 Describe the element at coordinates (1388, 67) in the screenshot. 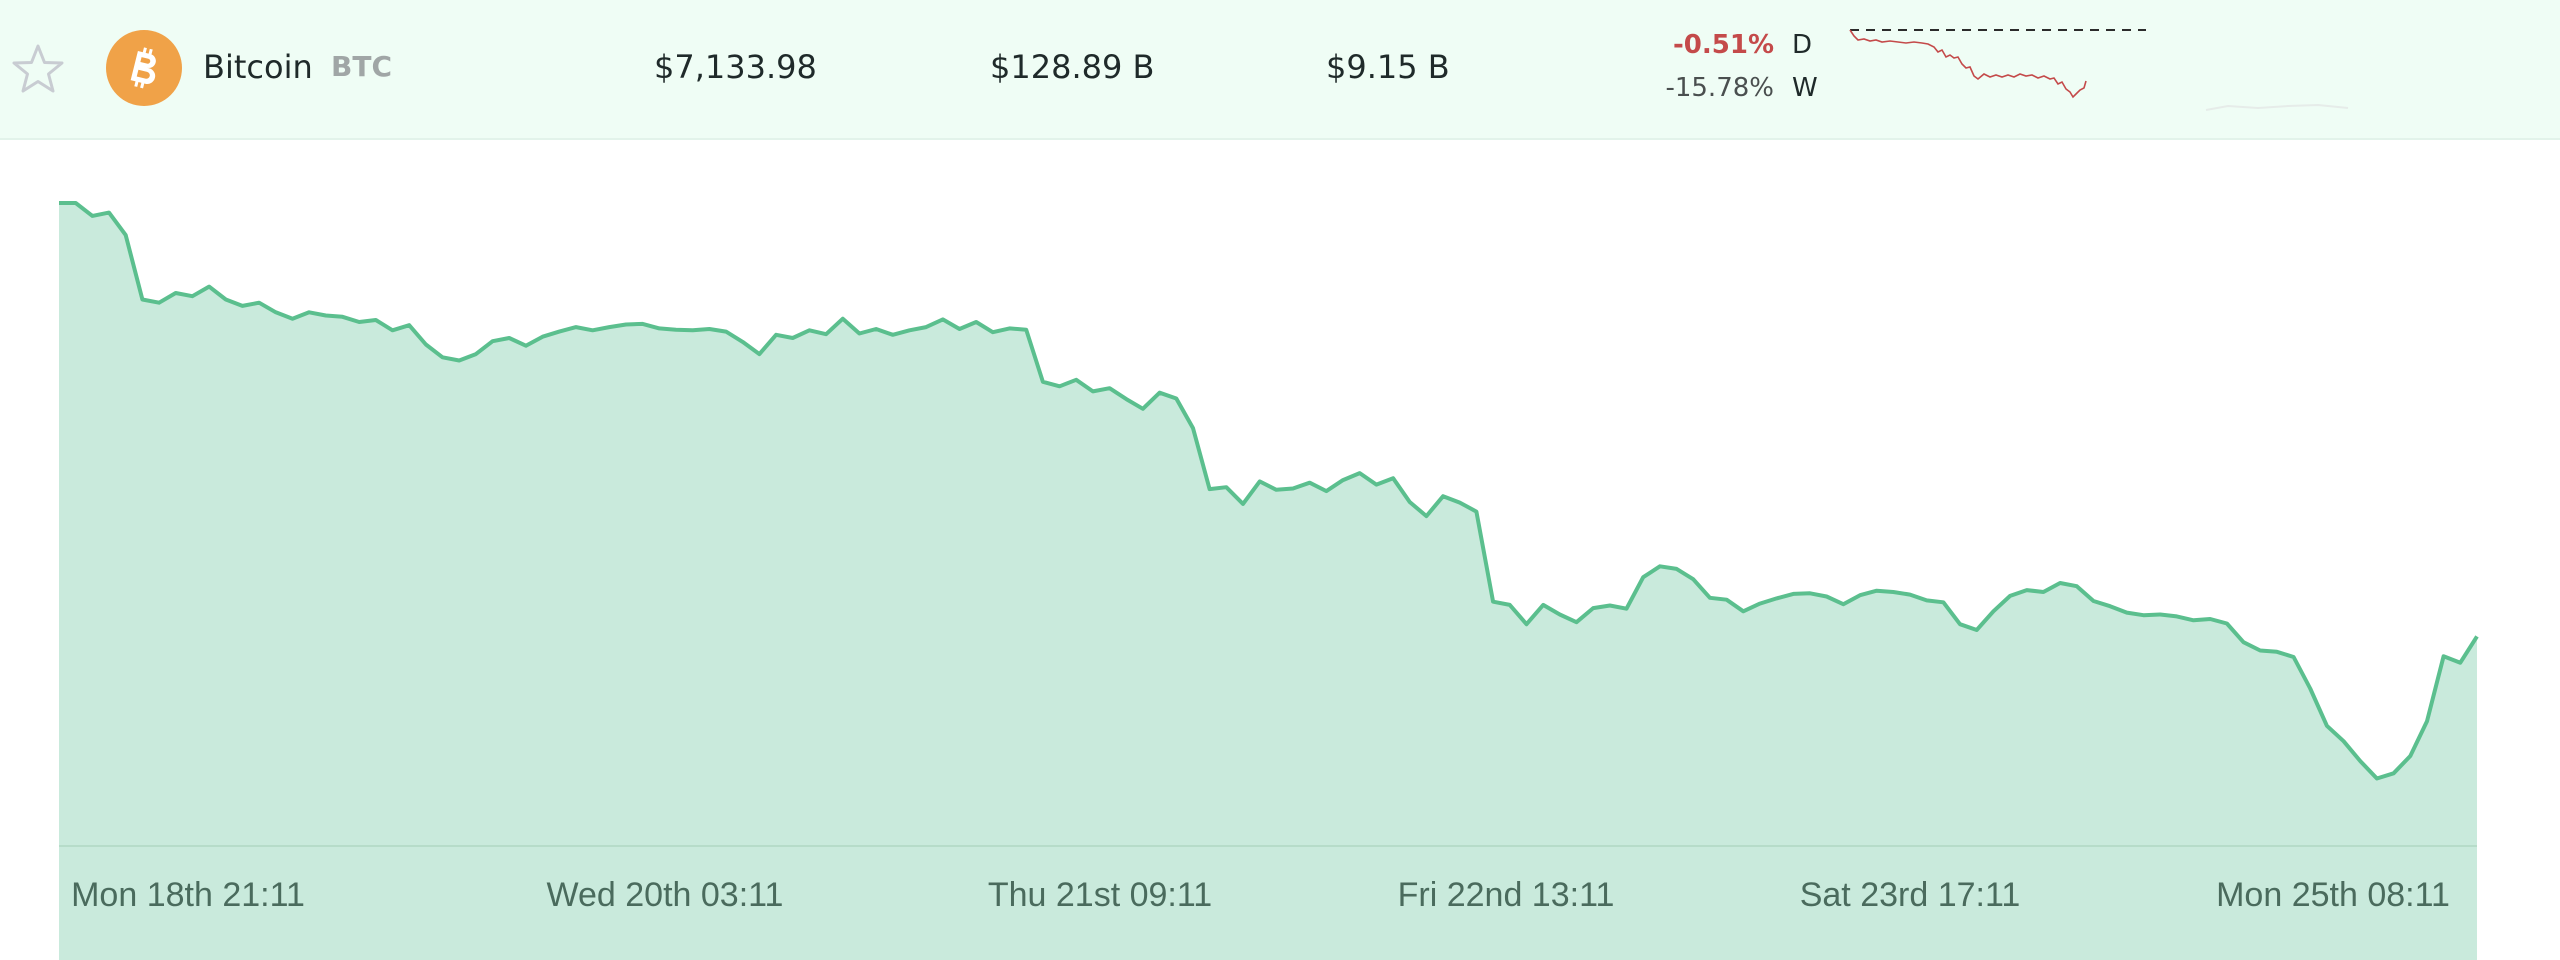

I see `volume: $9.15 B` at that location.